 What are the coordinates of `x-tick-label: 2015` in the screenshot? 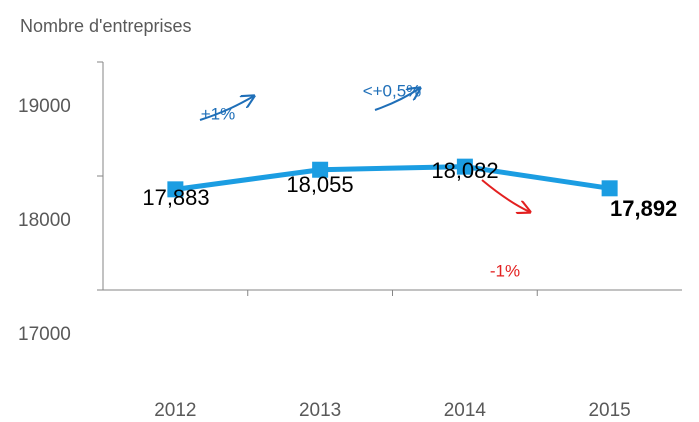 It's located at (609, 410).